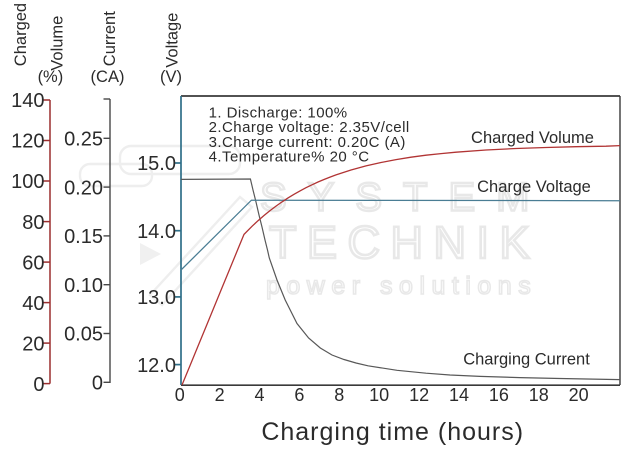 This screenshot has width=636, height=461. Describe the element at coordinates (33, 304) in the screenshot. I see `svg-text: 40` at that location.